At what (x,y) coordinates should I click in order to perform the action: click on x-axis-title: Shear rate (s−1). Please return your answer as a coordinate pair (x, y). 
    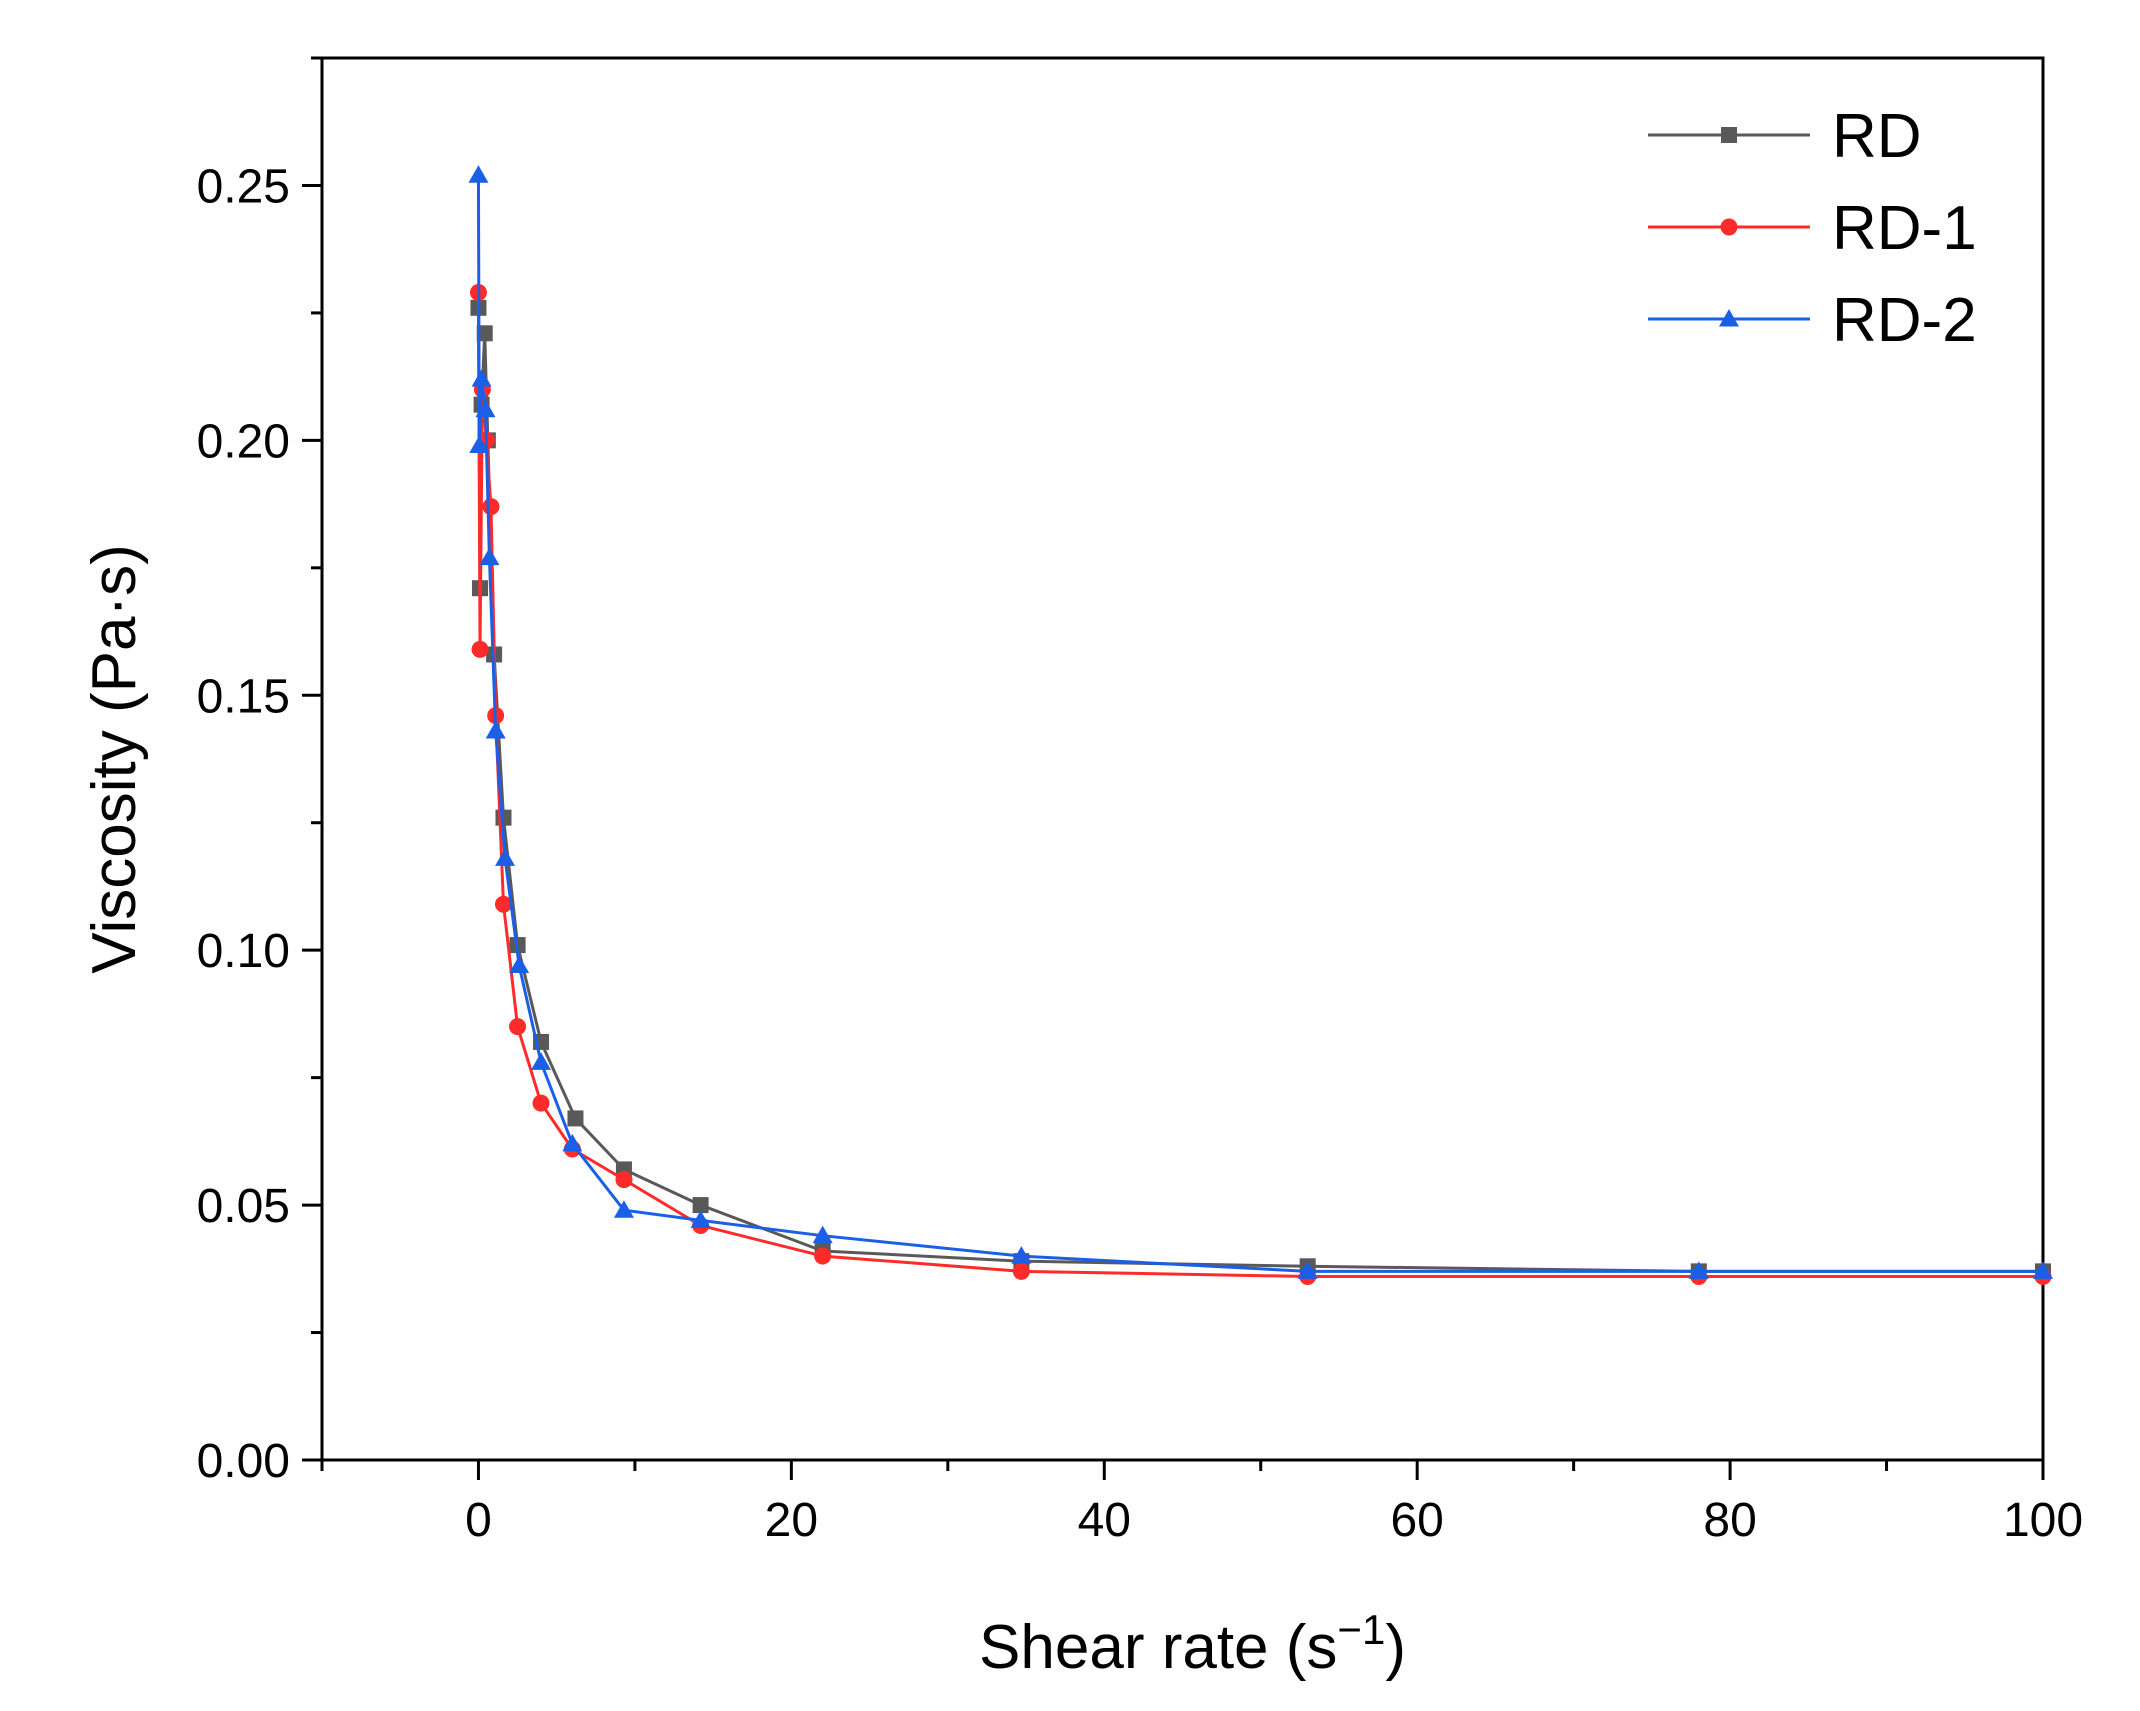
    Looking at the image, I should click on (1192, 1644).